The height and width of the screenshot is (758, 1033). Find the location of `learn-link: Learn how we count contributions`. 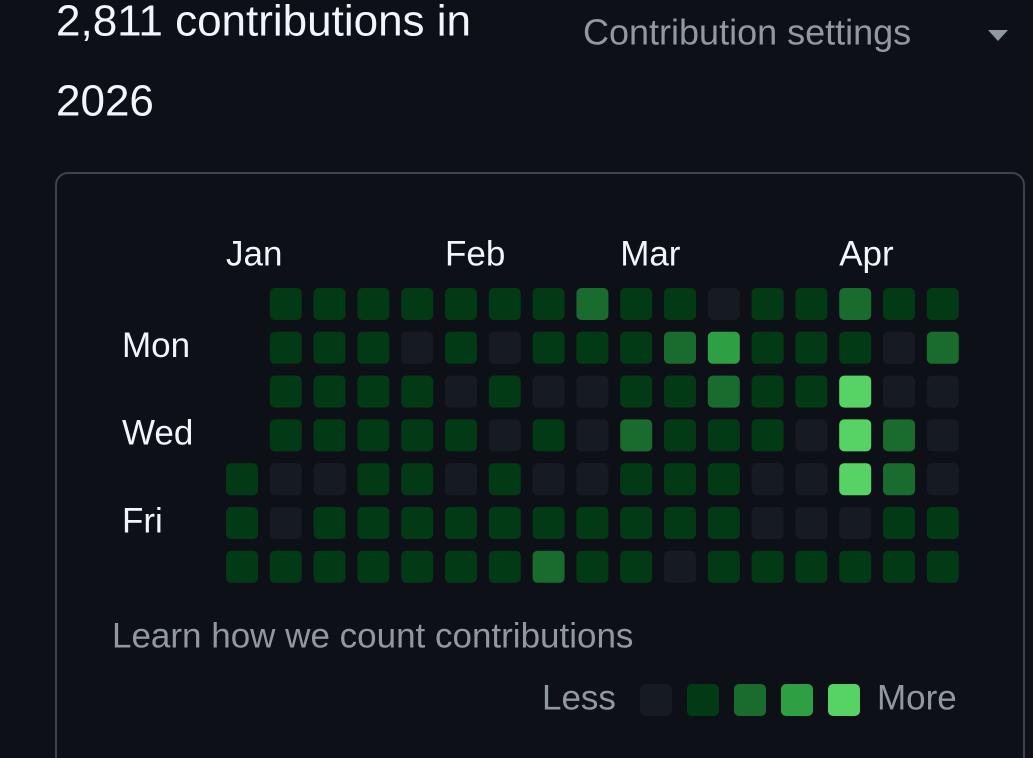

learn-link: Learn how we count contributions is located at coordinates (372, 635).